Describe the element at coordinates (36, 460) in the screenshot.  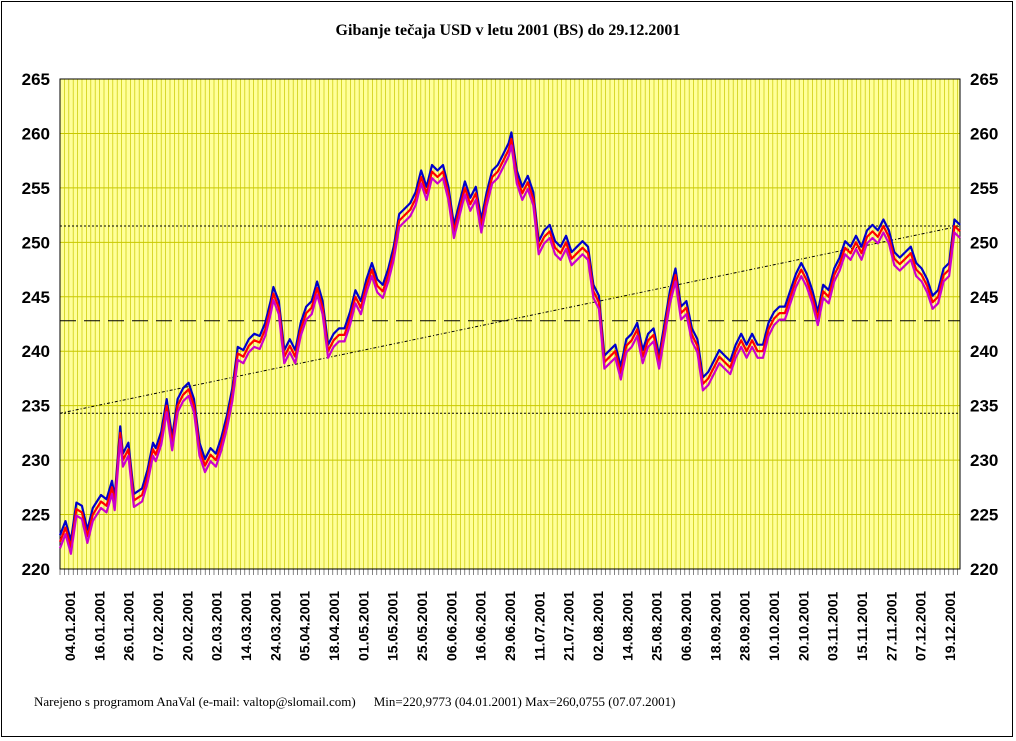
I see `y-tick-label-left: 230` at that location.